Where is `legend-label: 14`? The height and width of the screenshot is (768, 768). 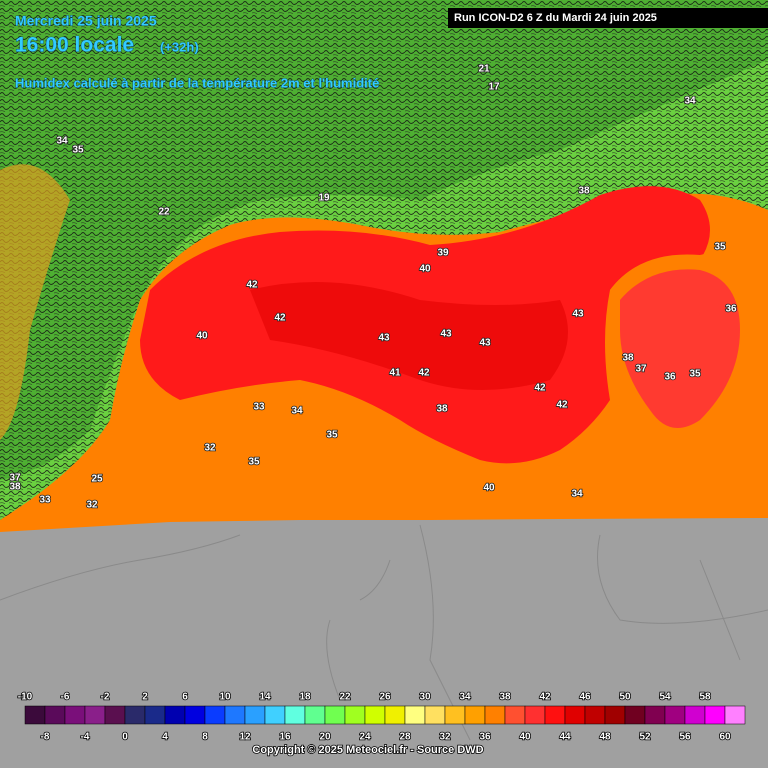
legend-label: 14 is located at coordinates (265, 697).